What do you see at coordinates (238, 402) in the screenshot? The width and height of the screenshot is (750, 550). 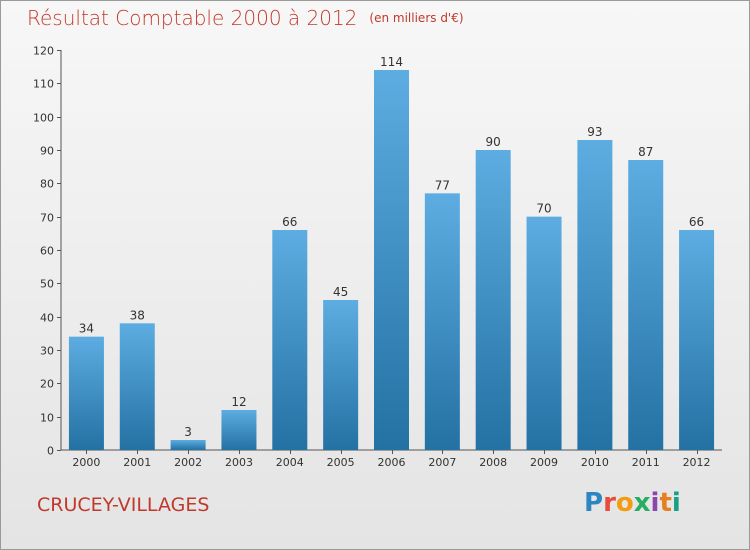 I see `value-label: 12` at bounding box center [238, 402].